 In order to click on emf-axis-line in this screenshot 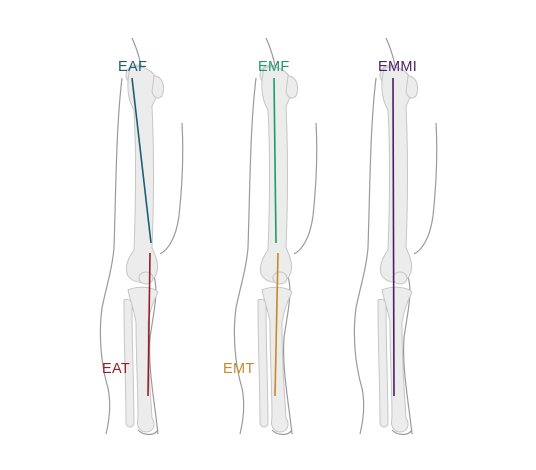, I will do `click(275, 160)`.